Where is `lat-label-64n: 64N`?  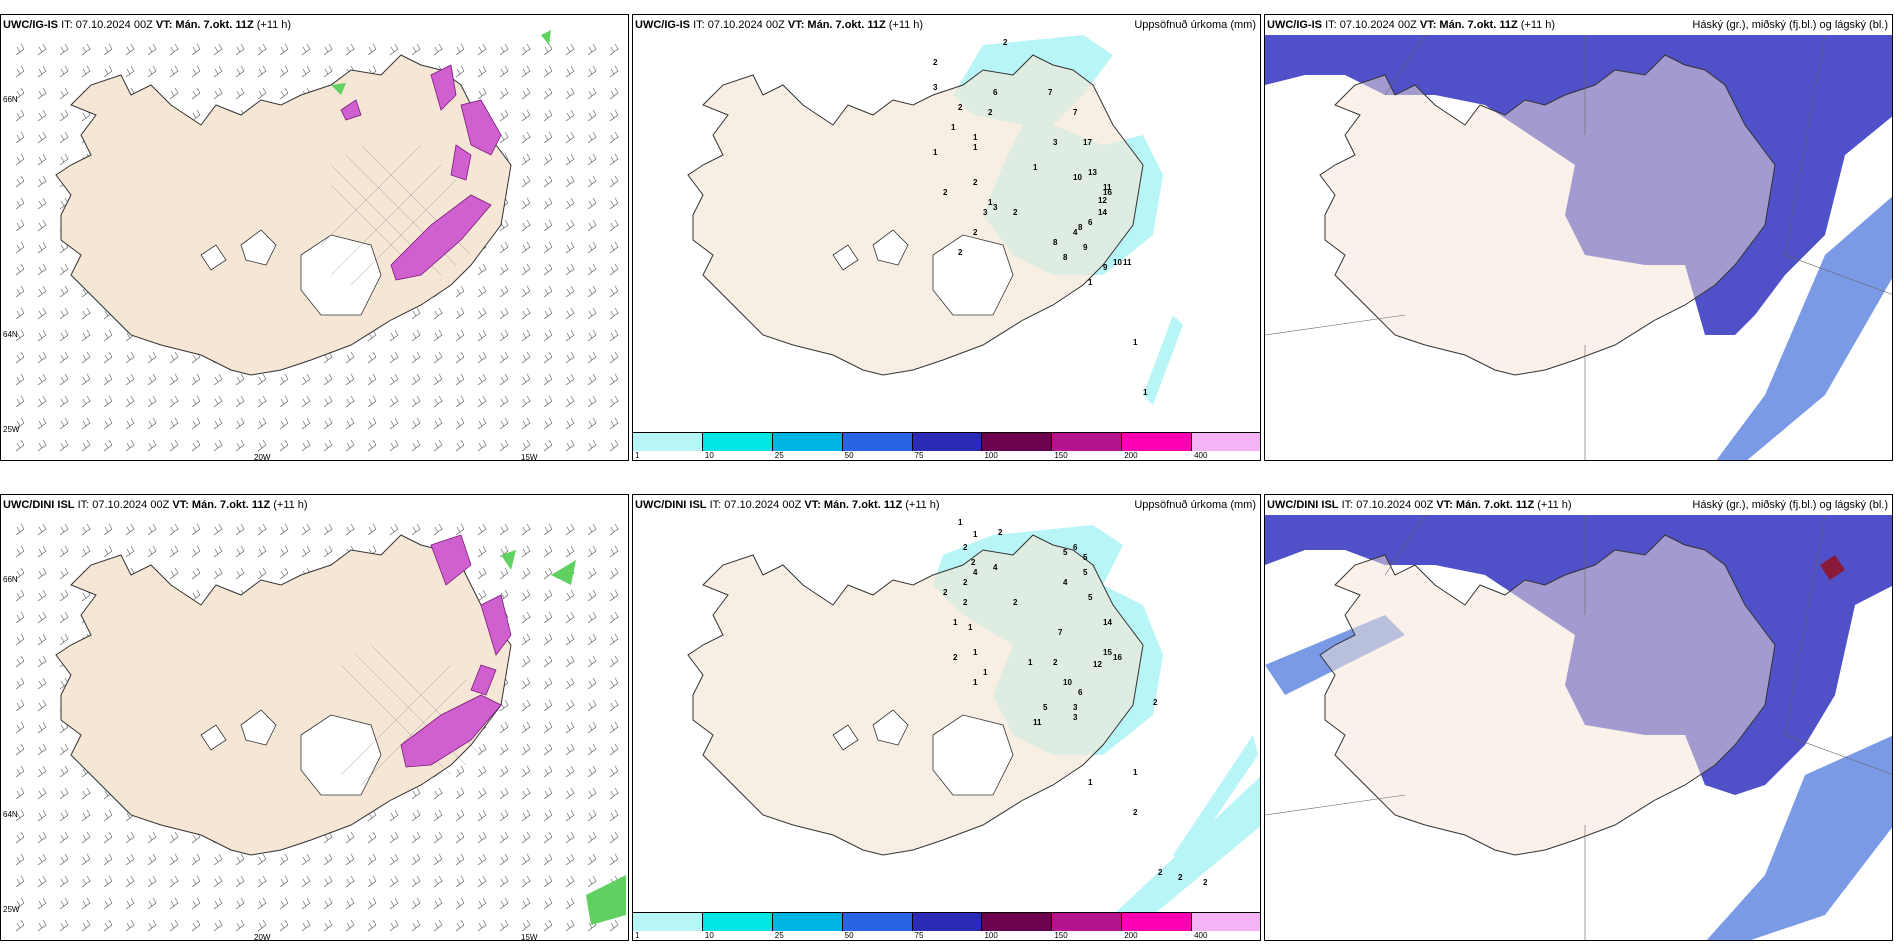
lat-label-64n: 64N is located at coordinates (10, 334).